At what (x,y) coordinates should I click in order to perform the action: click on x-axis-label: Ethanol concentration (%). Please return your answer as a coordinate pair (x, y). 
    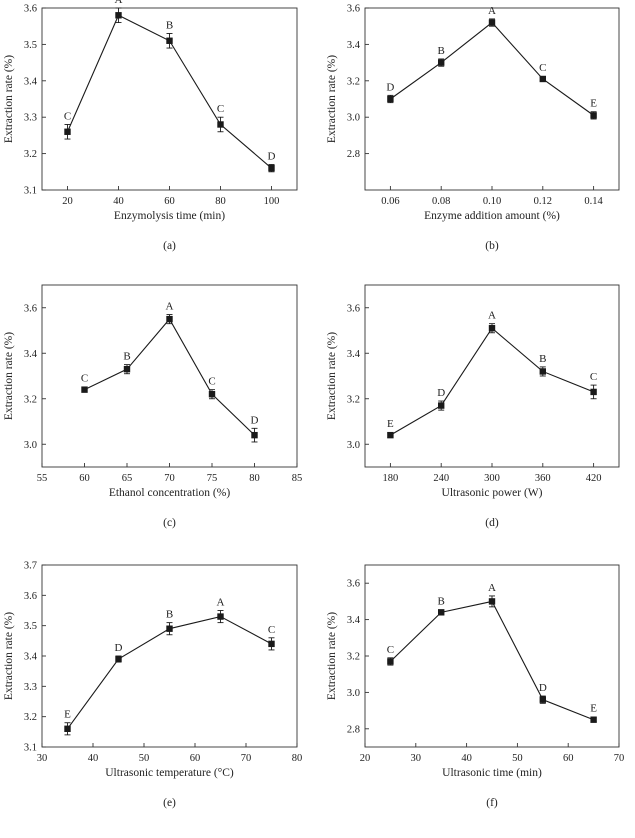
    Looking at the image, I should click on (170, 493).